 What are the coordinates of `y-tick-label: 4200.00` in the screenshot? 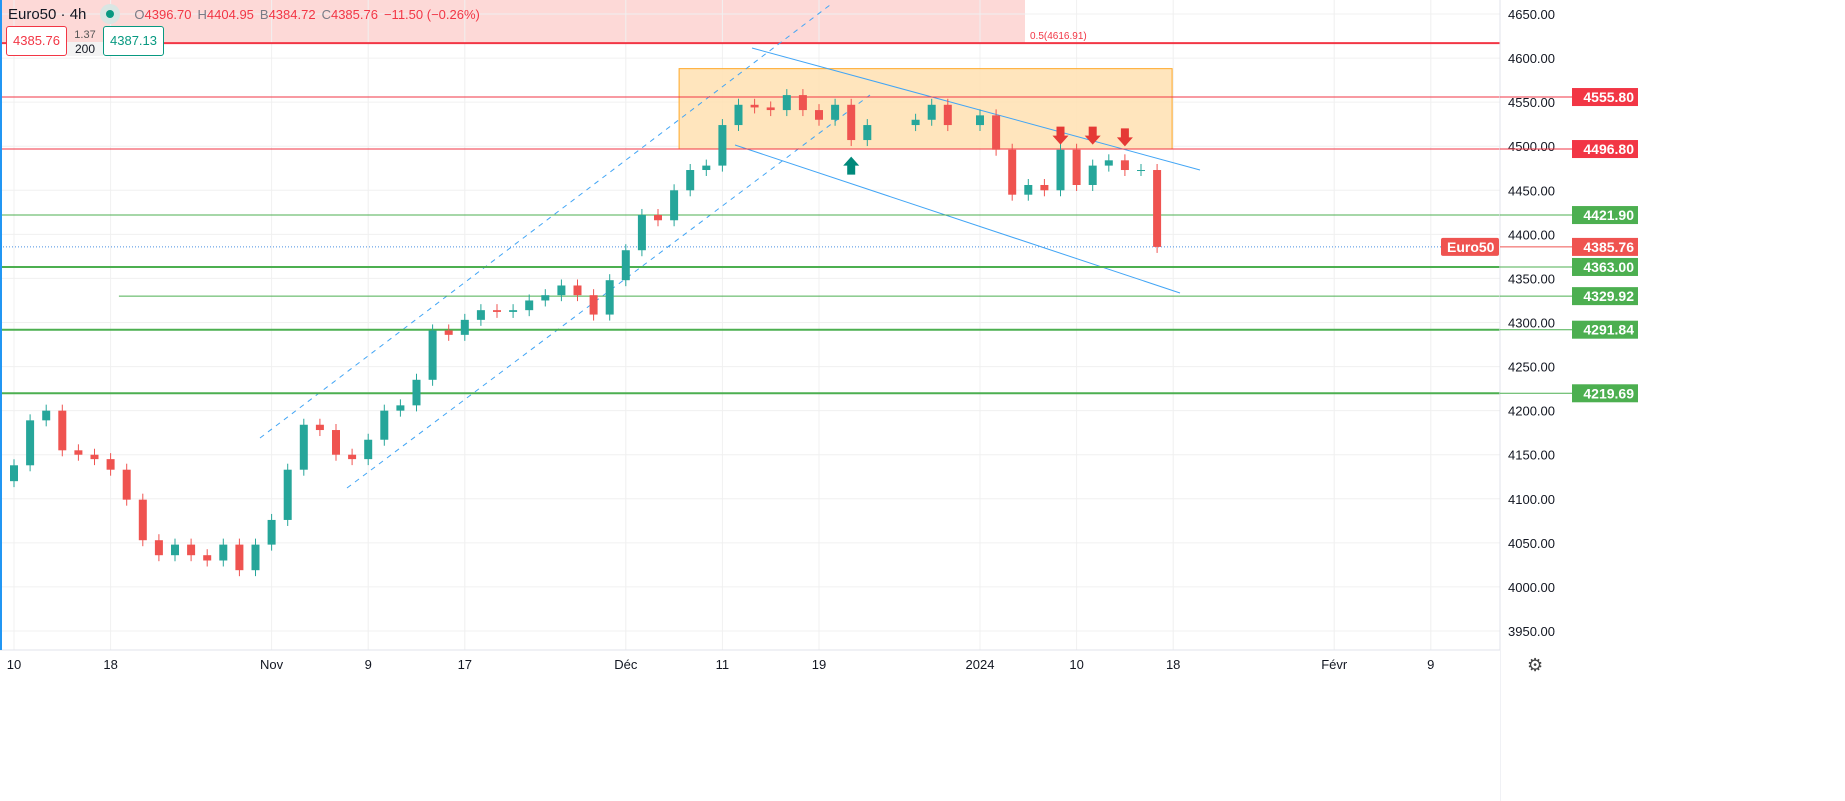 It's located at (1531, 411).